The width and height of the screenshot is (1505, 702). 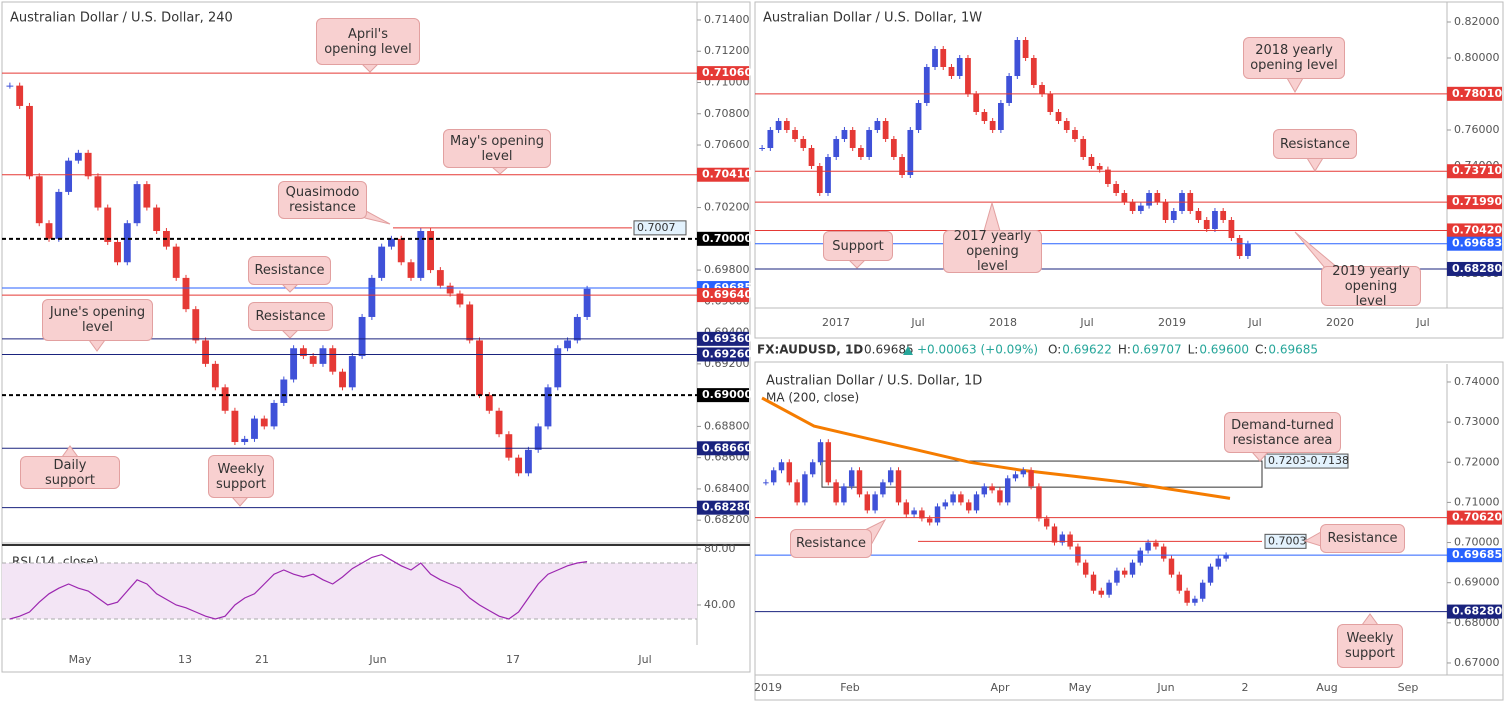 What do you see at coordinates (1477, 170) in the screenshot?
I see `price-badge-label: 0.73710` at bounding box center [1477, 170].